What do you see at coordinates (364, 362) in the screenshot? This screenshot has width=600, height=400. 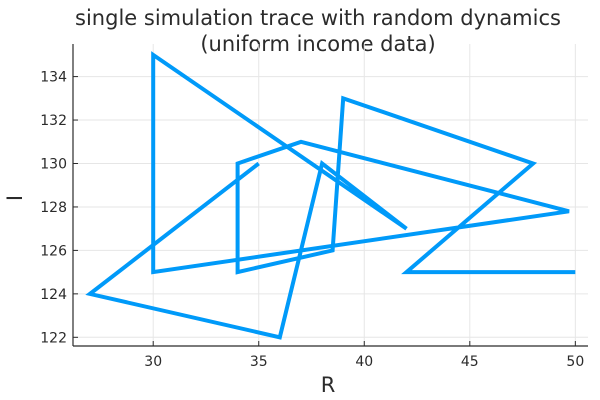 I see `x-tick-label: 40` at bounding box center [364, 362].